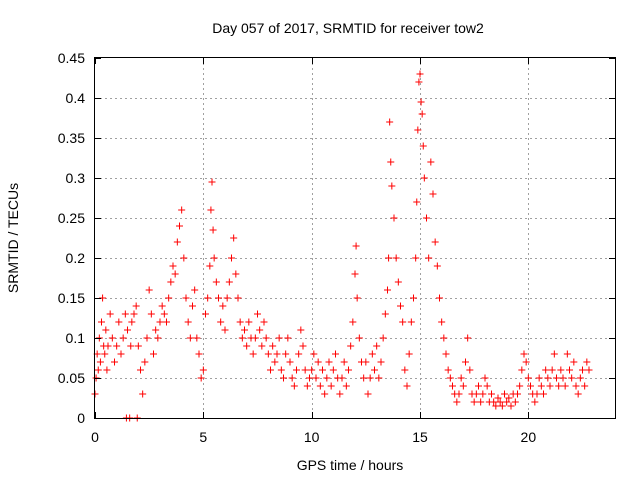  Describe the element at coordinates (76, 178) in the screenshot. I see `y-tick-label: 0.3` at that location.